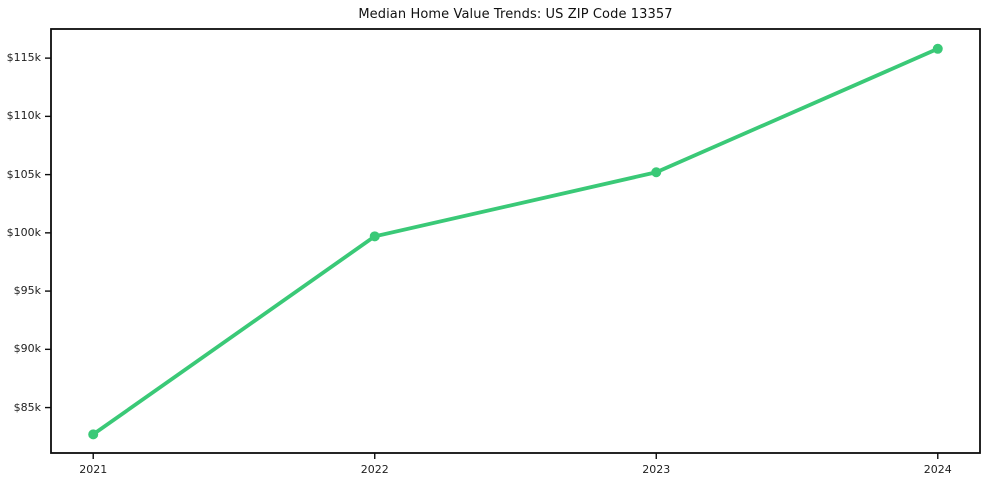  I want to click on y-axis-tick-label: $105k, so click(23, 174).